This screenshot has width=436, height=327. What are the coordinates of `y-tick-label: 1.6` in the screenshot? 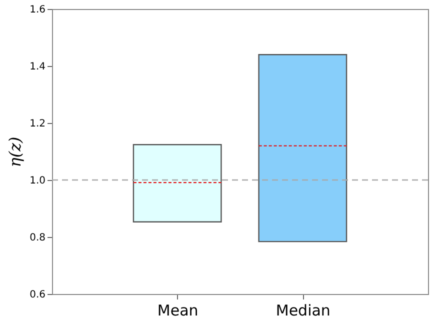 It's located at (38, 10).